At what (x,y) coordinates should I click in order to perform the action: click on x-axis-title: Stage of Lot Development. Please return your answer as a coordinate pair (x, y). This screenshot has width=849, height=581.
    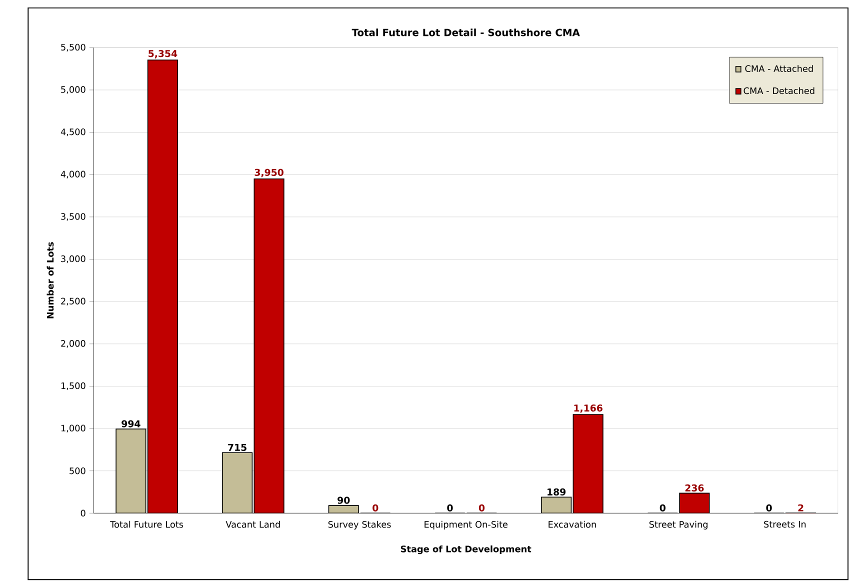
    Looking at the image, I should click on (466, 550).